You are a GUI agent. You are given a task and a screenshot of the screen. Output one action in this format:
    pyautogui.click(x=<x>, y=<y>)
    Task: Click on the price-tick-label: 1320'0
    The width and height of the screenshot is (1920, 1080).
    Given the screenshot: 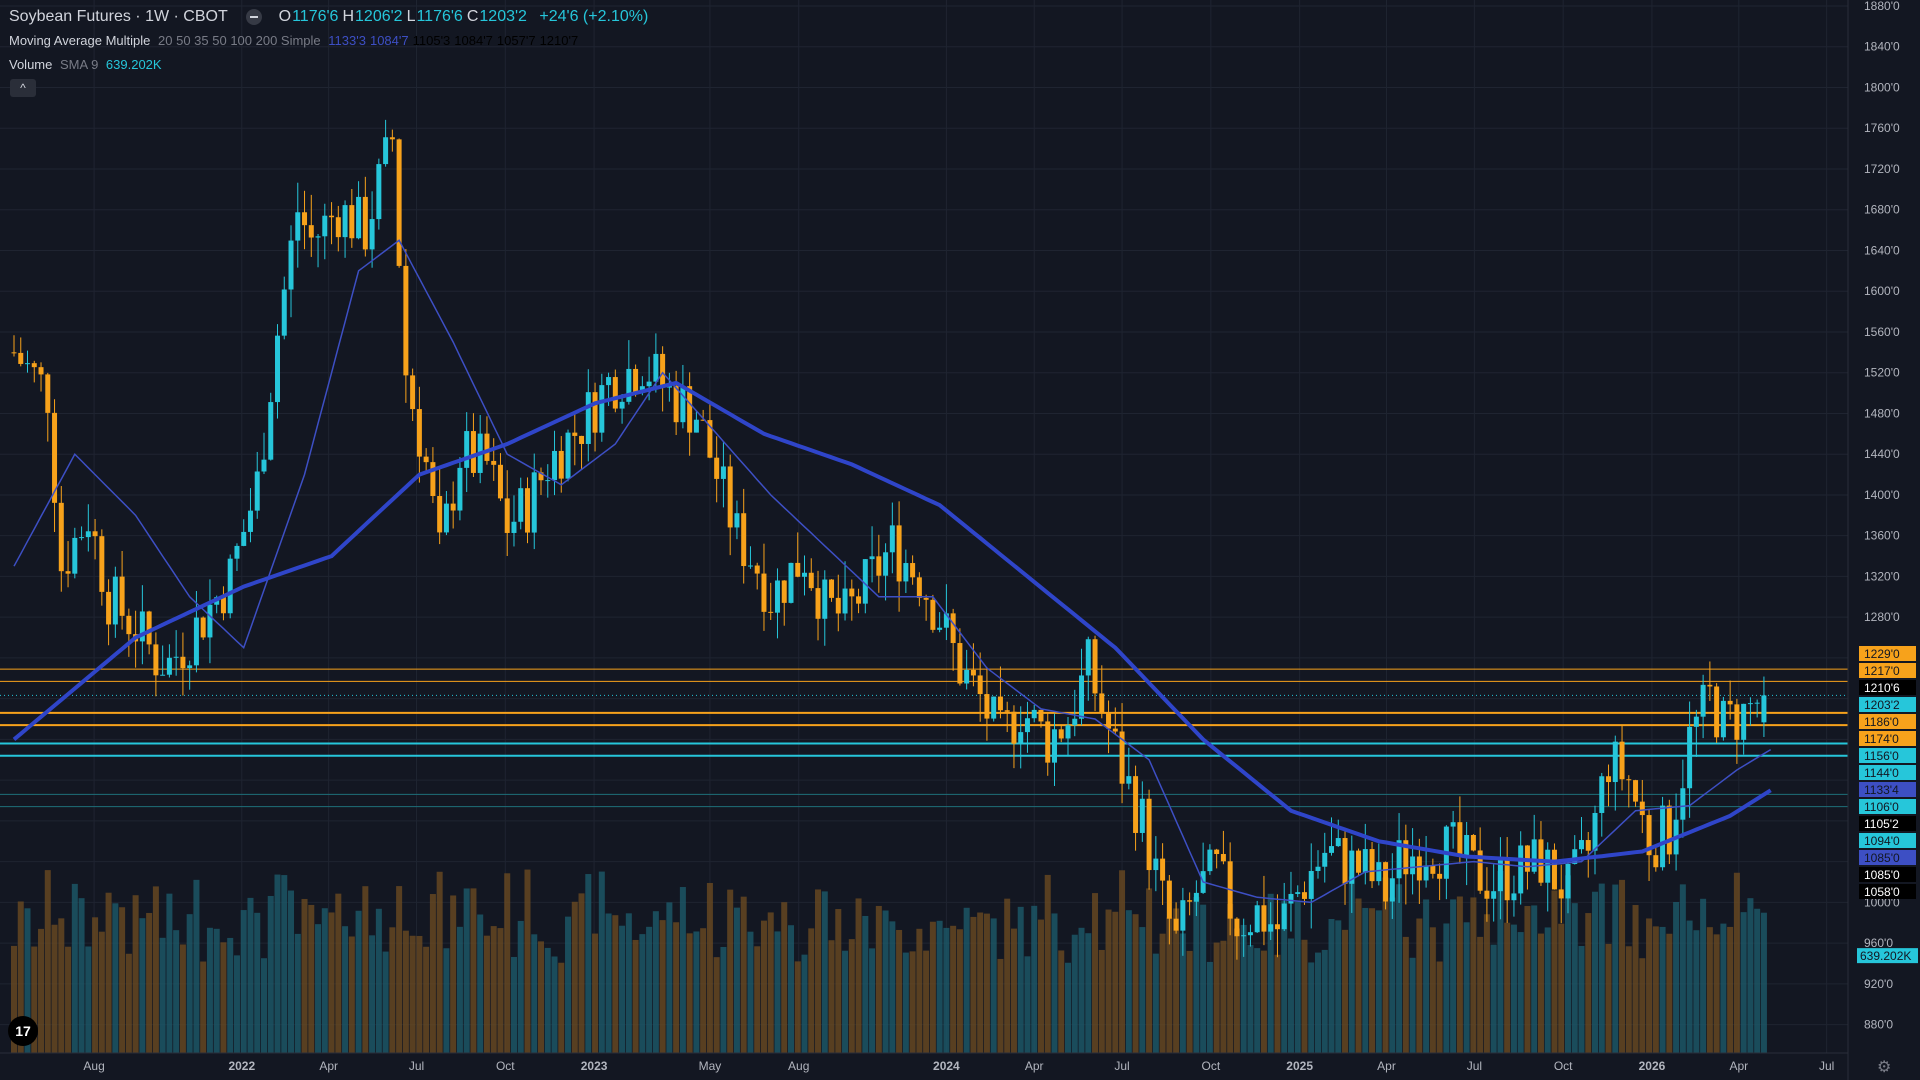 What is the action you would take?
    pyautogui.click(x=1882, y=576)
    